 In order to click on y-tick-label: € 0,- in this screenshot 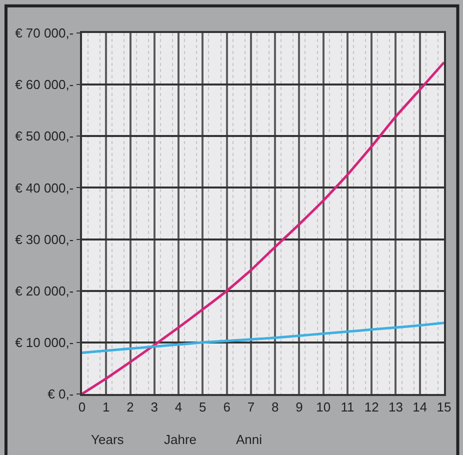, I will do `click(61, 394)`.